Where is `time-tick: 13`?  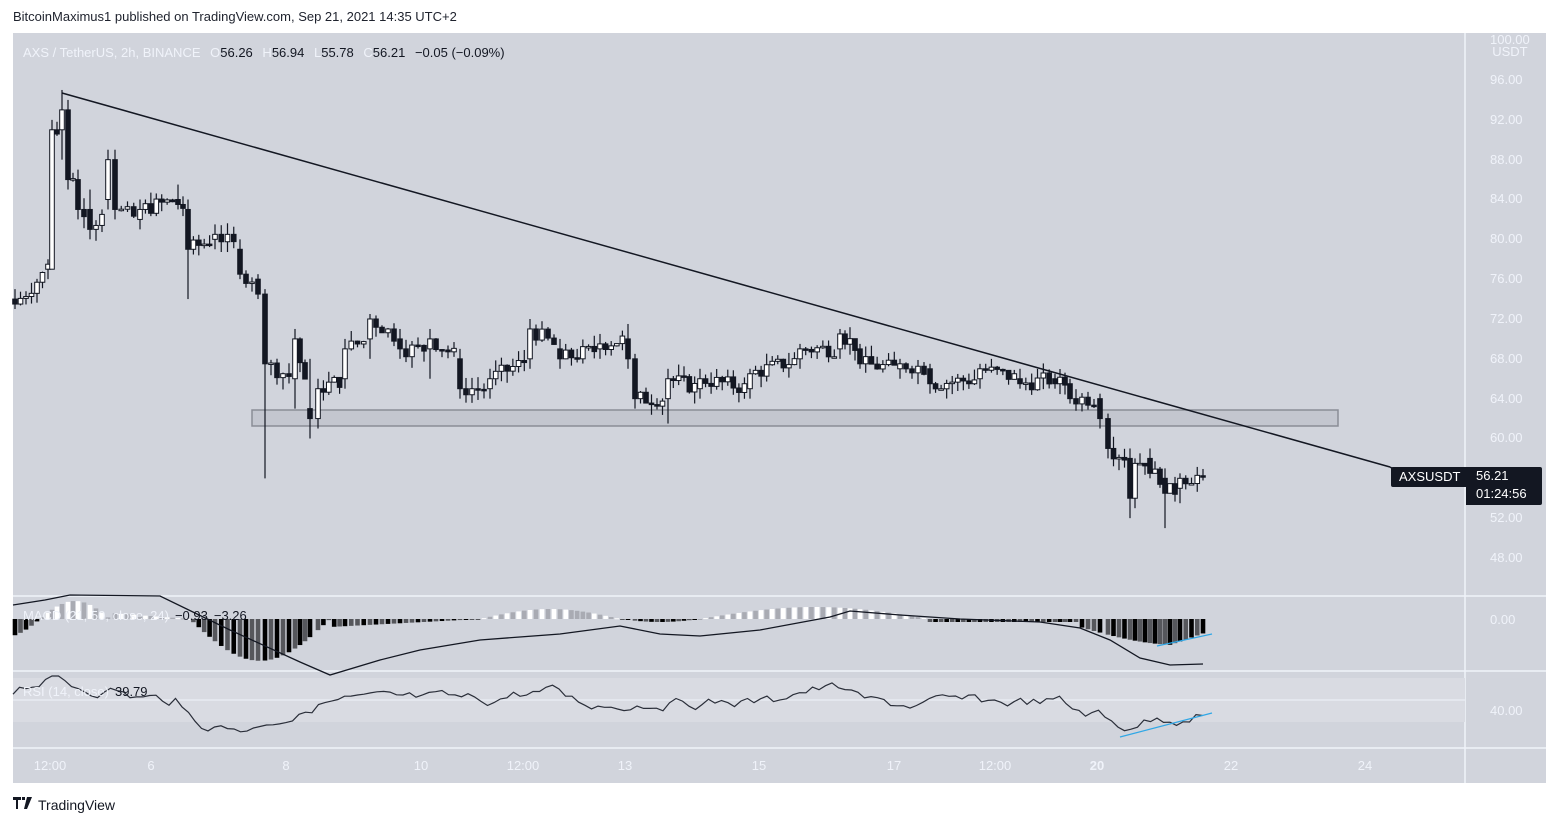
time-tick: 13 is located at coordinates (625, 765).